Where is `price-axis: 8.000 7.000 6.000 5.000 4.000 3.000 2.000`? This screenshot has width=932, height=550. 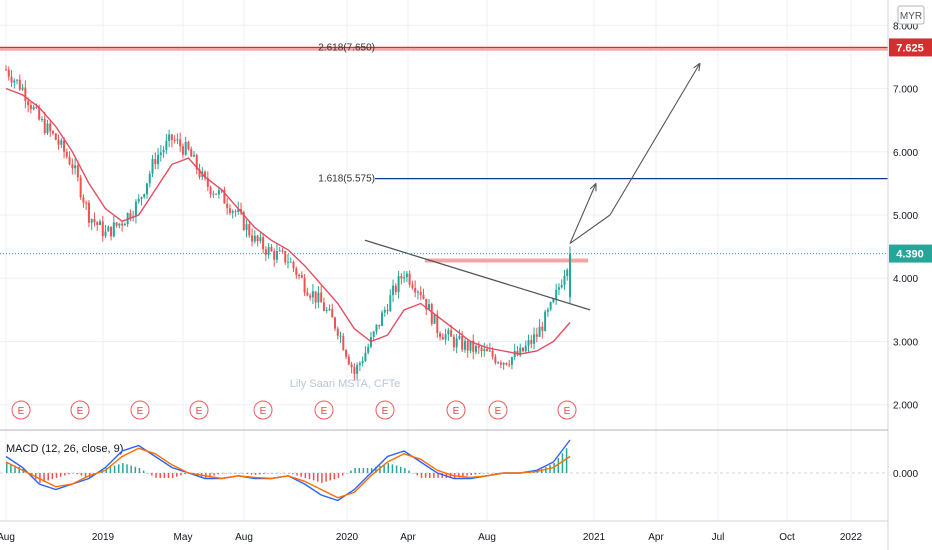
price-axis: 8.000 7.000 6.000 5.000 4.000 3.000 2.000 is located at coordinates (905, 216).